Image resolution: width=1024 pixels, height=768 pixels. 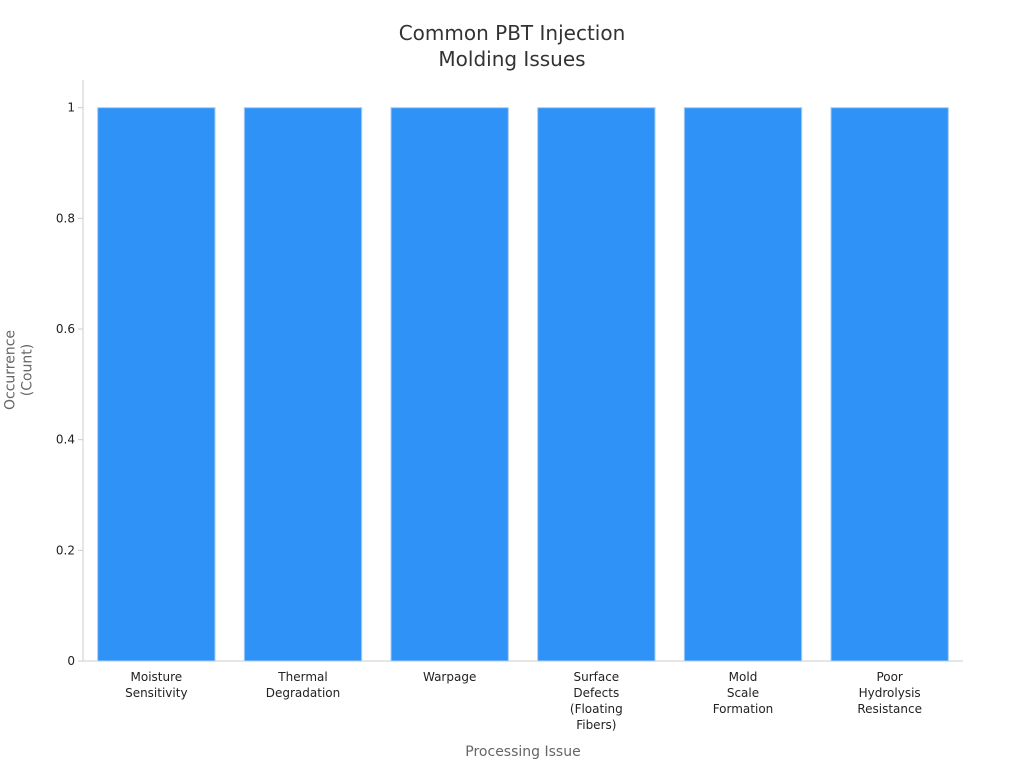 What do you see at coordinates (71, 661) in the screenshot?
I see `y-tick-label: 0` at bounding box center [71, 661].